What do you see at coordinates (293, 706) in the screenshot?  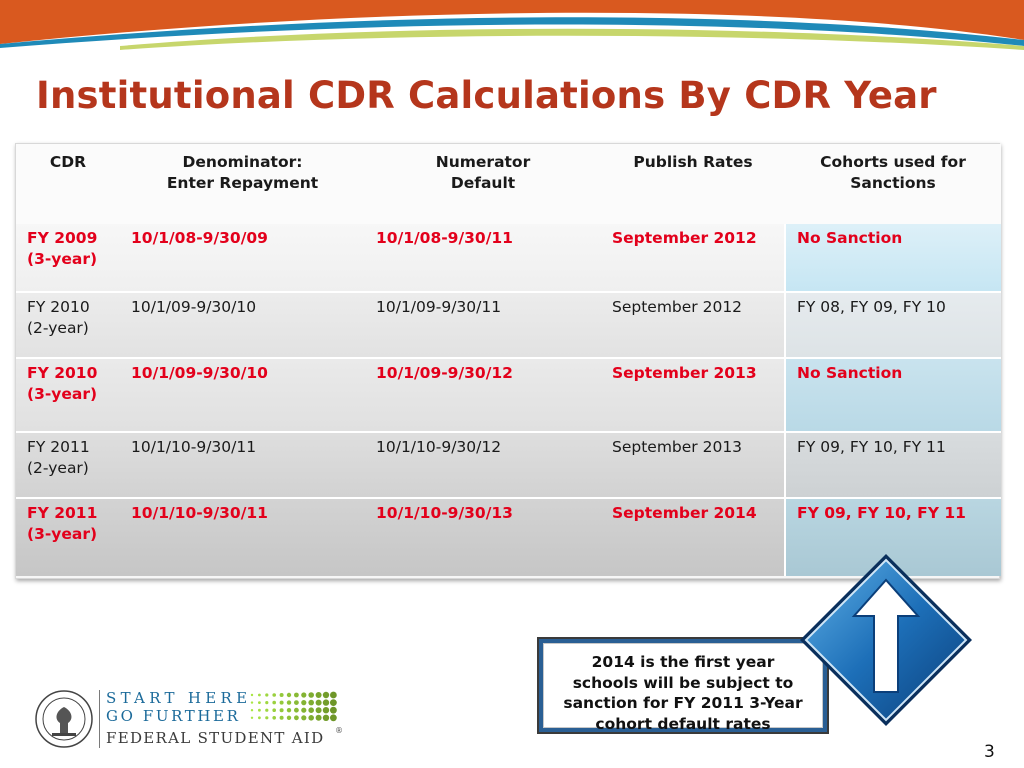 I see `logo-dots-graphic` at bounding box center [293, 706].